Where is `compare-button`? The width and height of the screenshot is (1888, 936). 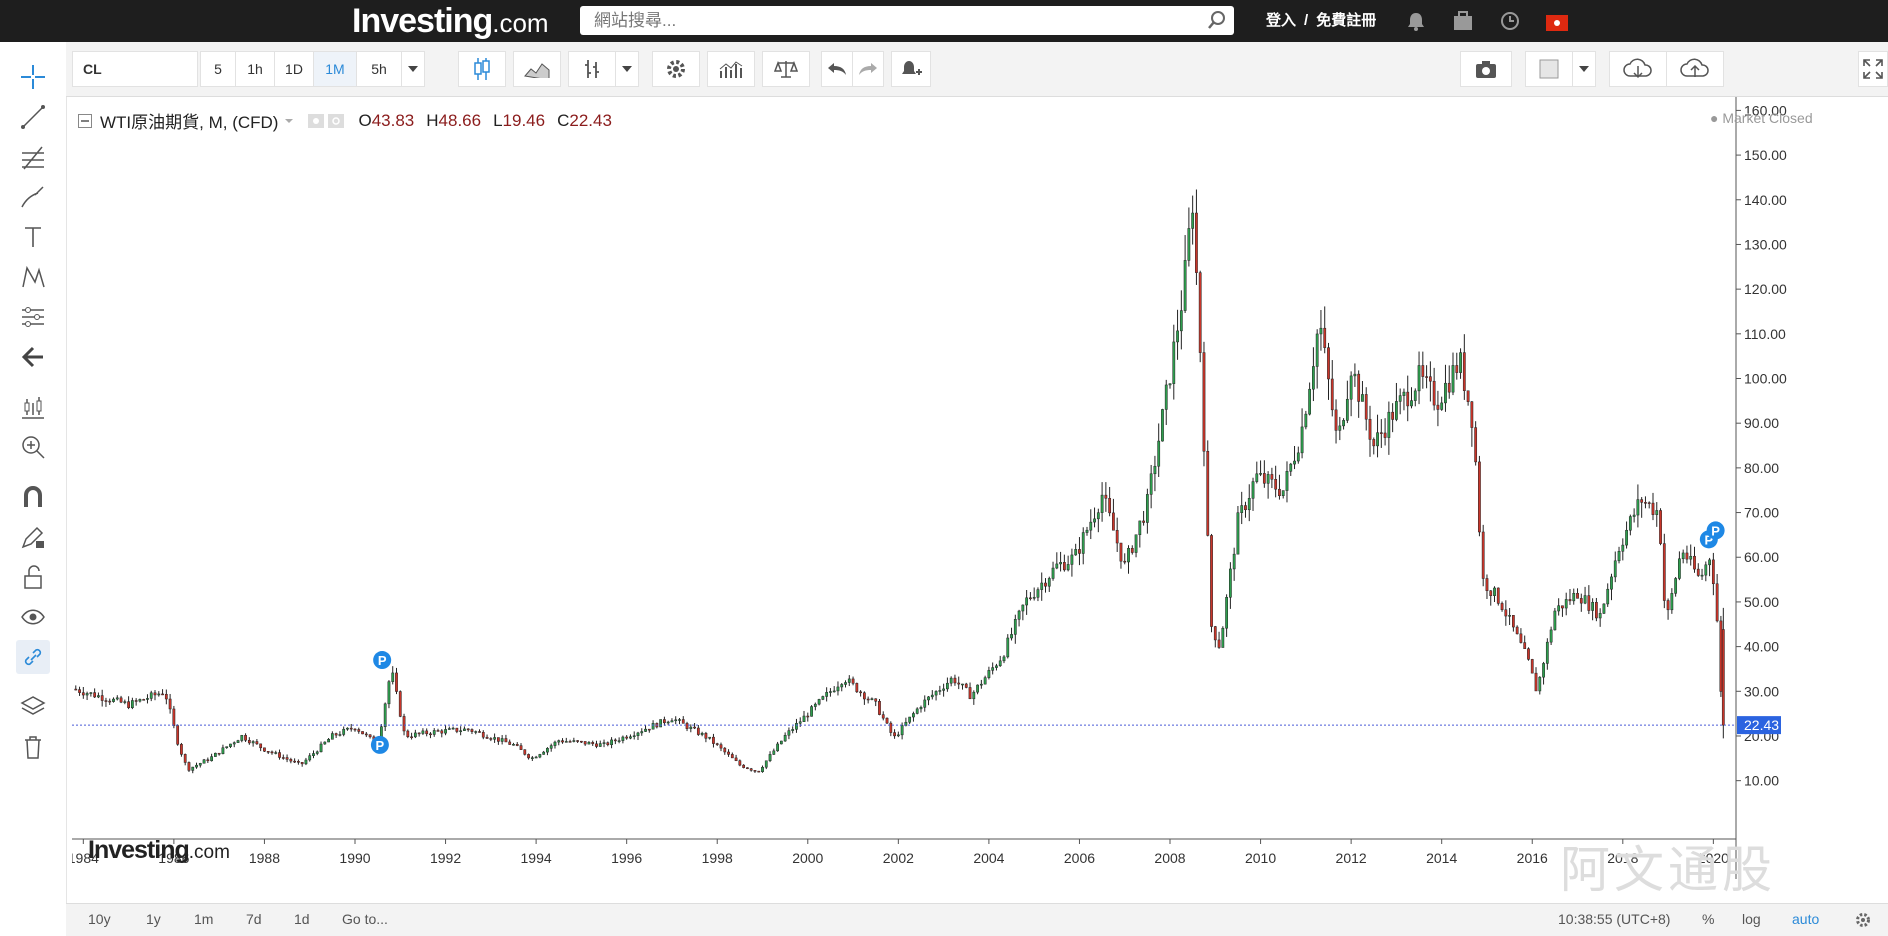 compare-button is located at coordinates (786, 69).